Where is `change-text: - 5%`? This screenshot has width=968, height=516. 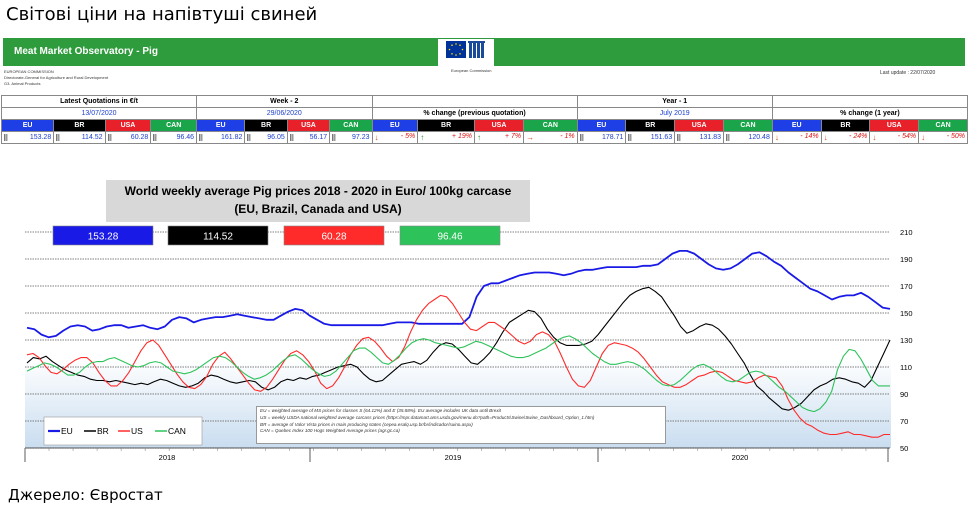
change-text: - 5% is located at coordinates (408, 136).